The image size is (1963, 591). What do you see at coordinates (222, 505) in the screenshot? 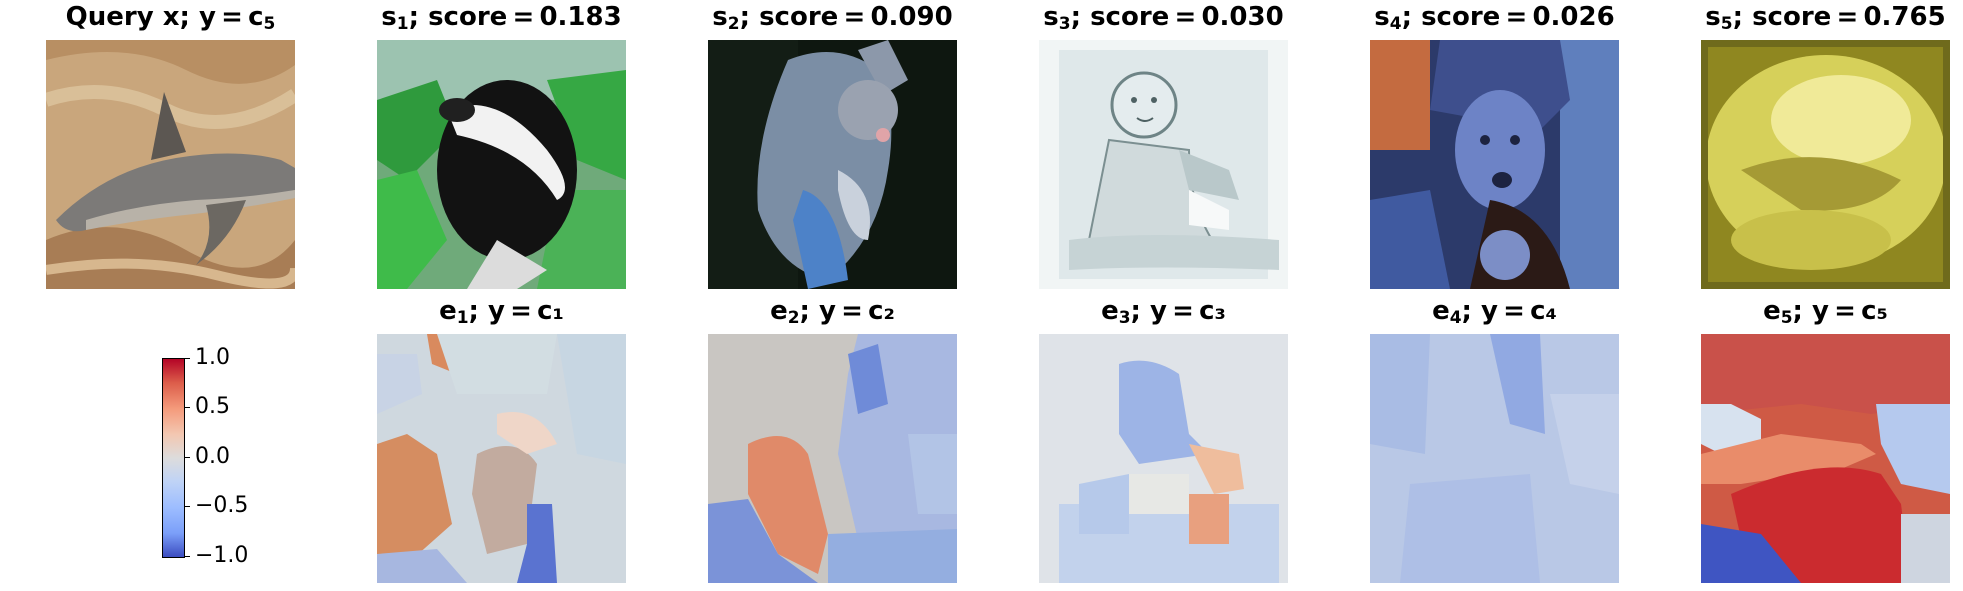
I see `colorbar-tick-label: −0.5` at bounding box center [222, 505].